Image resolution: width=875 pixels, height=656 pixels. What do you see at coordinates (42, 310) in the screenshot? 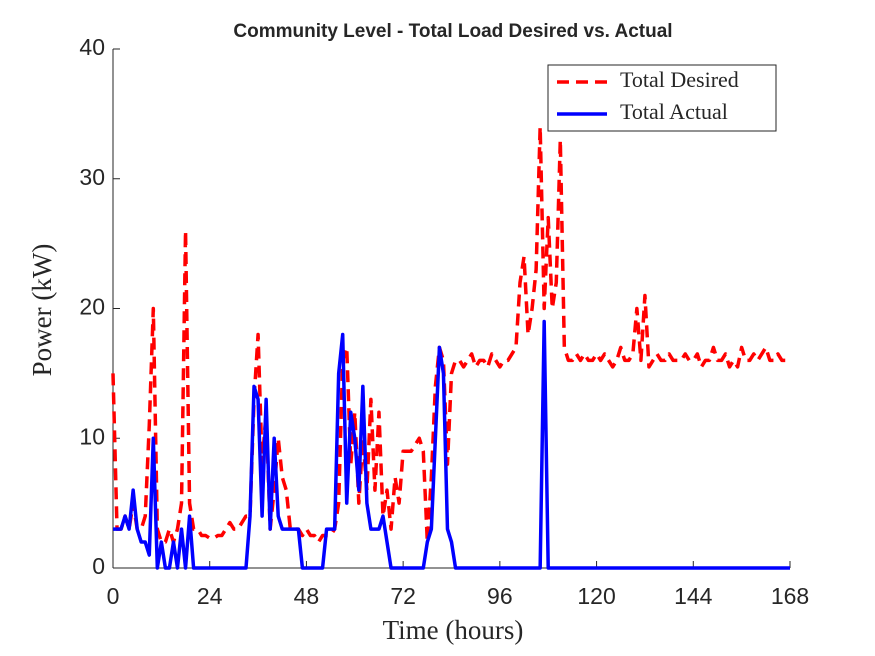
I see `y-axis-label: Power (kW)` at bounding box center [42, 310].